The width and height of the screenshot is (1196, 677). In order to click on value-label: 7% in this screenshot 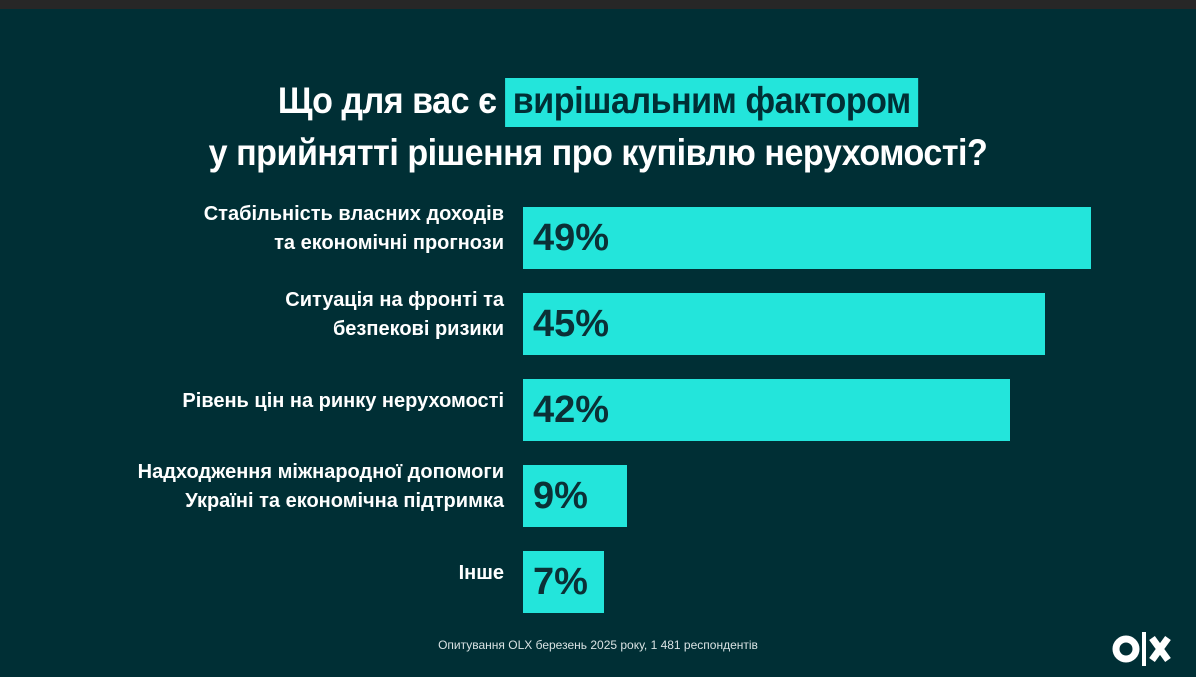, I will do `click(560, 582)`.